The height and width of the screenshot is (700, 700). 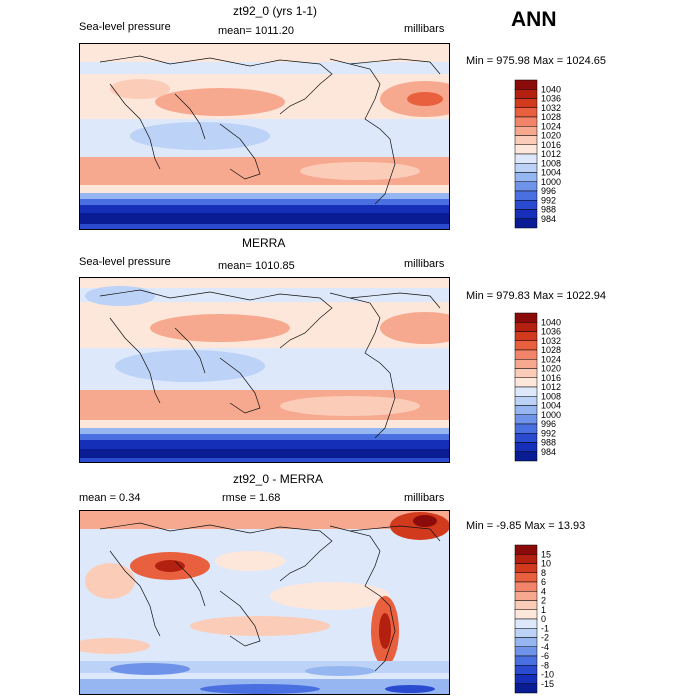 I want to click on colorbar-tick-label: 988, so click(x=548, y=443).